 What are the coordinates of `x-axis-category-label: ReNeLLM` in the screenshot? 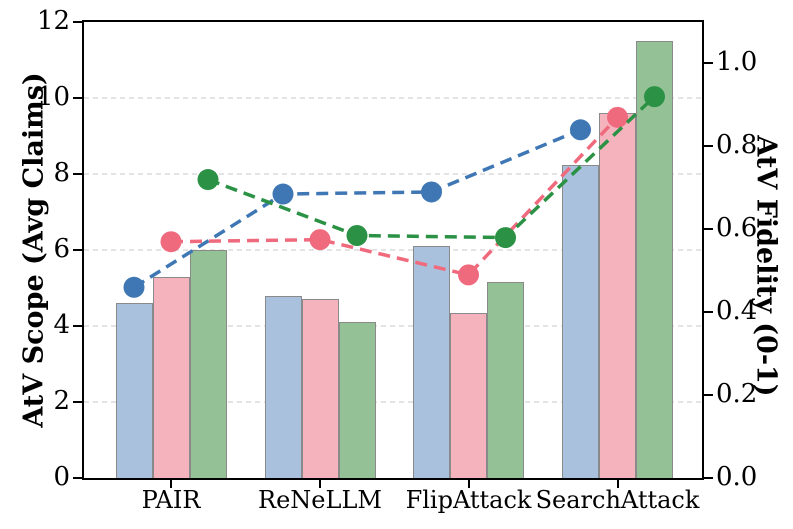 It's located at (320, 500).